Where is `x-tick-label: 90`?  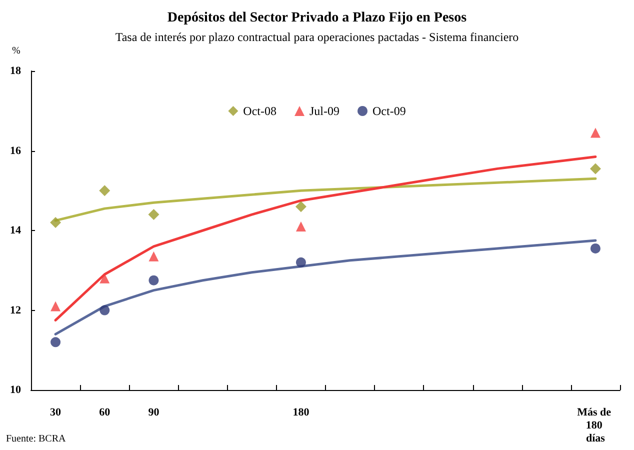 x-tick-label: 90 is located at coordinates (154, 412).